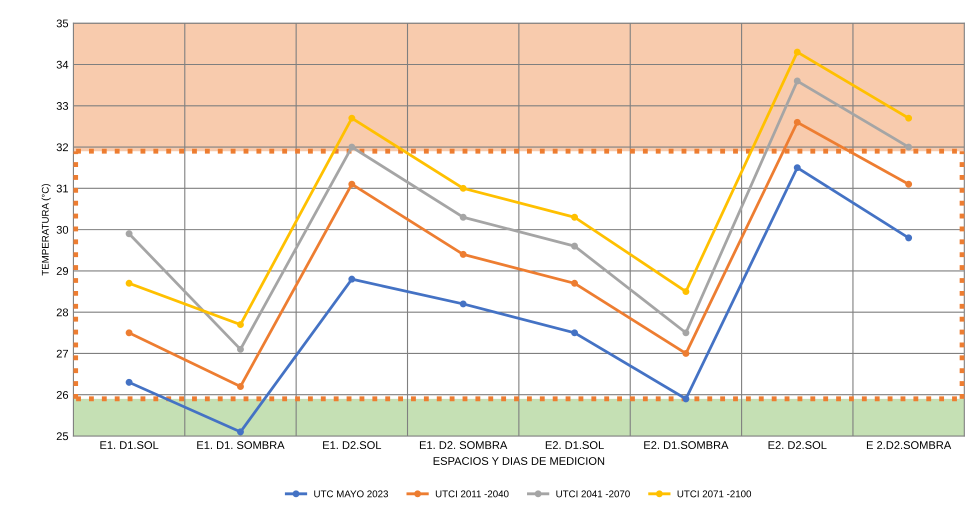  Describe the element at coordinates (519, 461) in the screenshot. I see `x-axis-title: ESPACIOS Y DIAS DE MEDICION` at that location.